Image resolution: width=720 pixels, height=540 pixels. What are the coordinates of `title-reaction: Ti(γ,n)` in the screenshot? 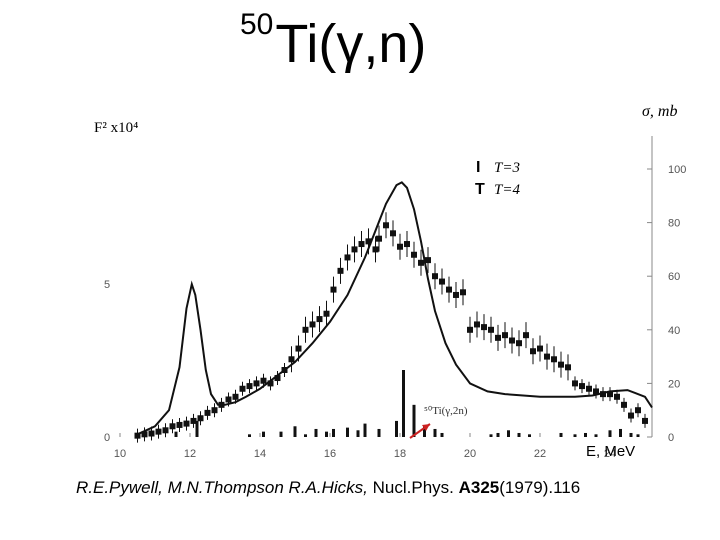 It's located at (351, 44).